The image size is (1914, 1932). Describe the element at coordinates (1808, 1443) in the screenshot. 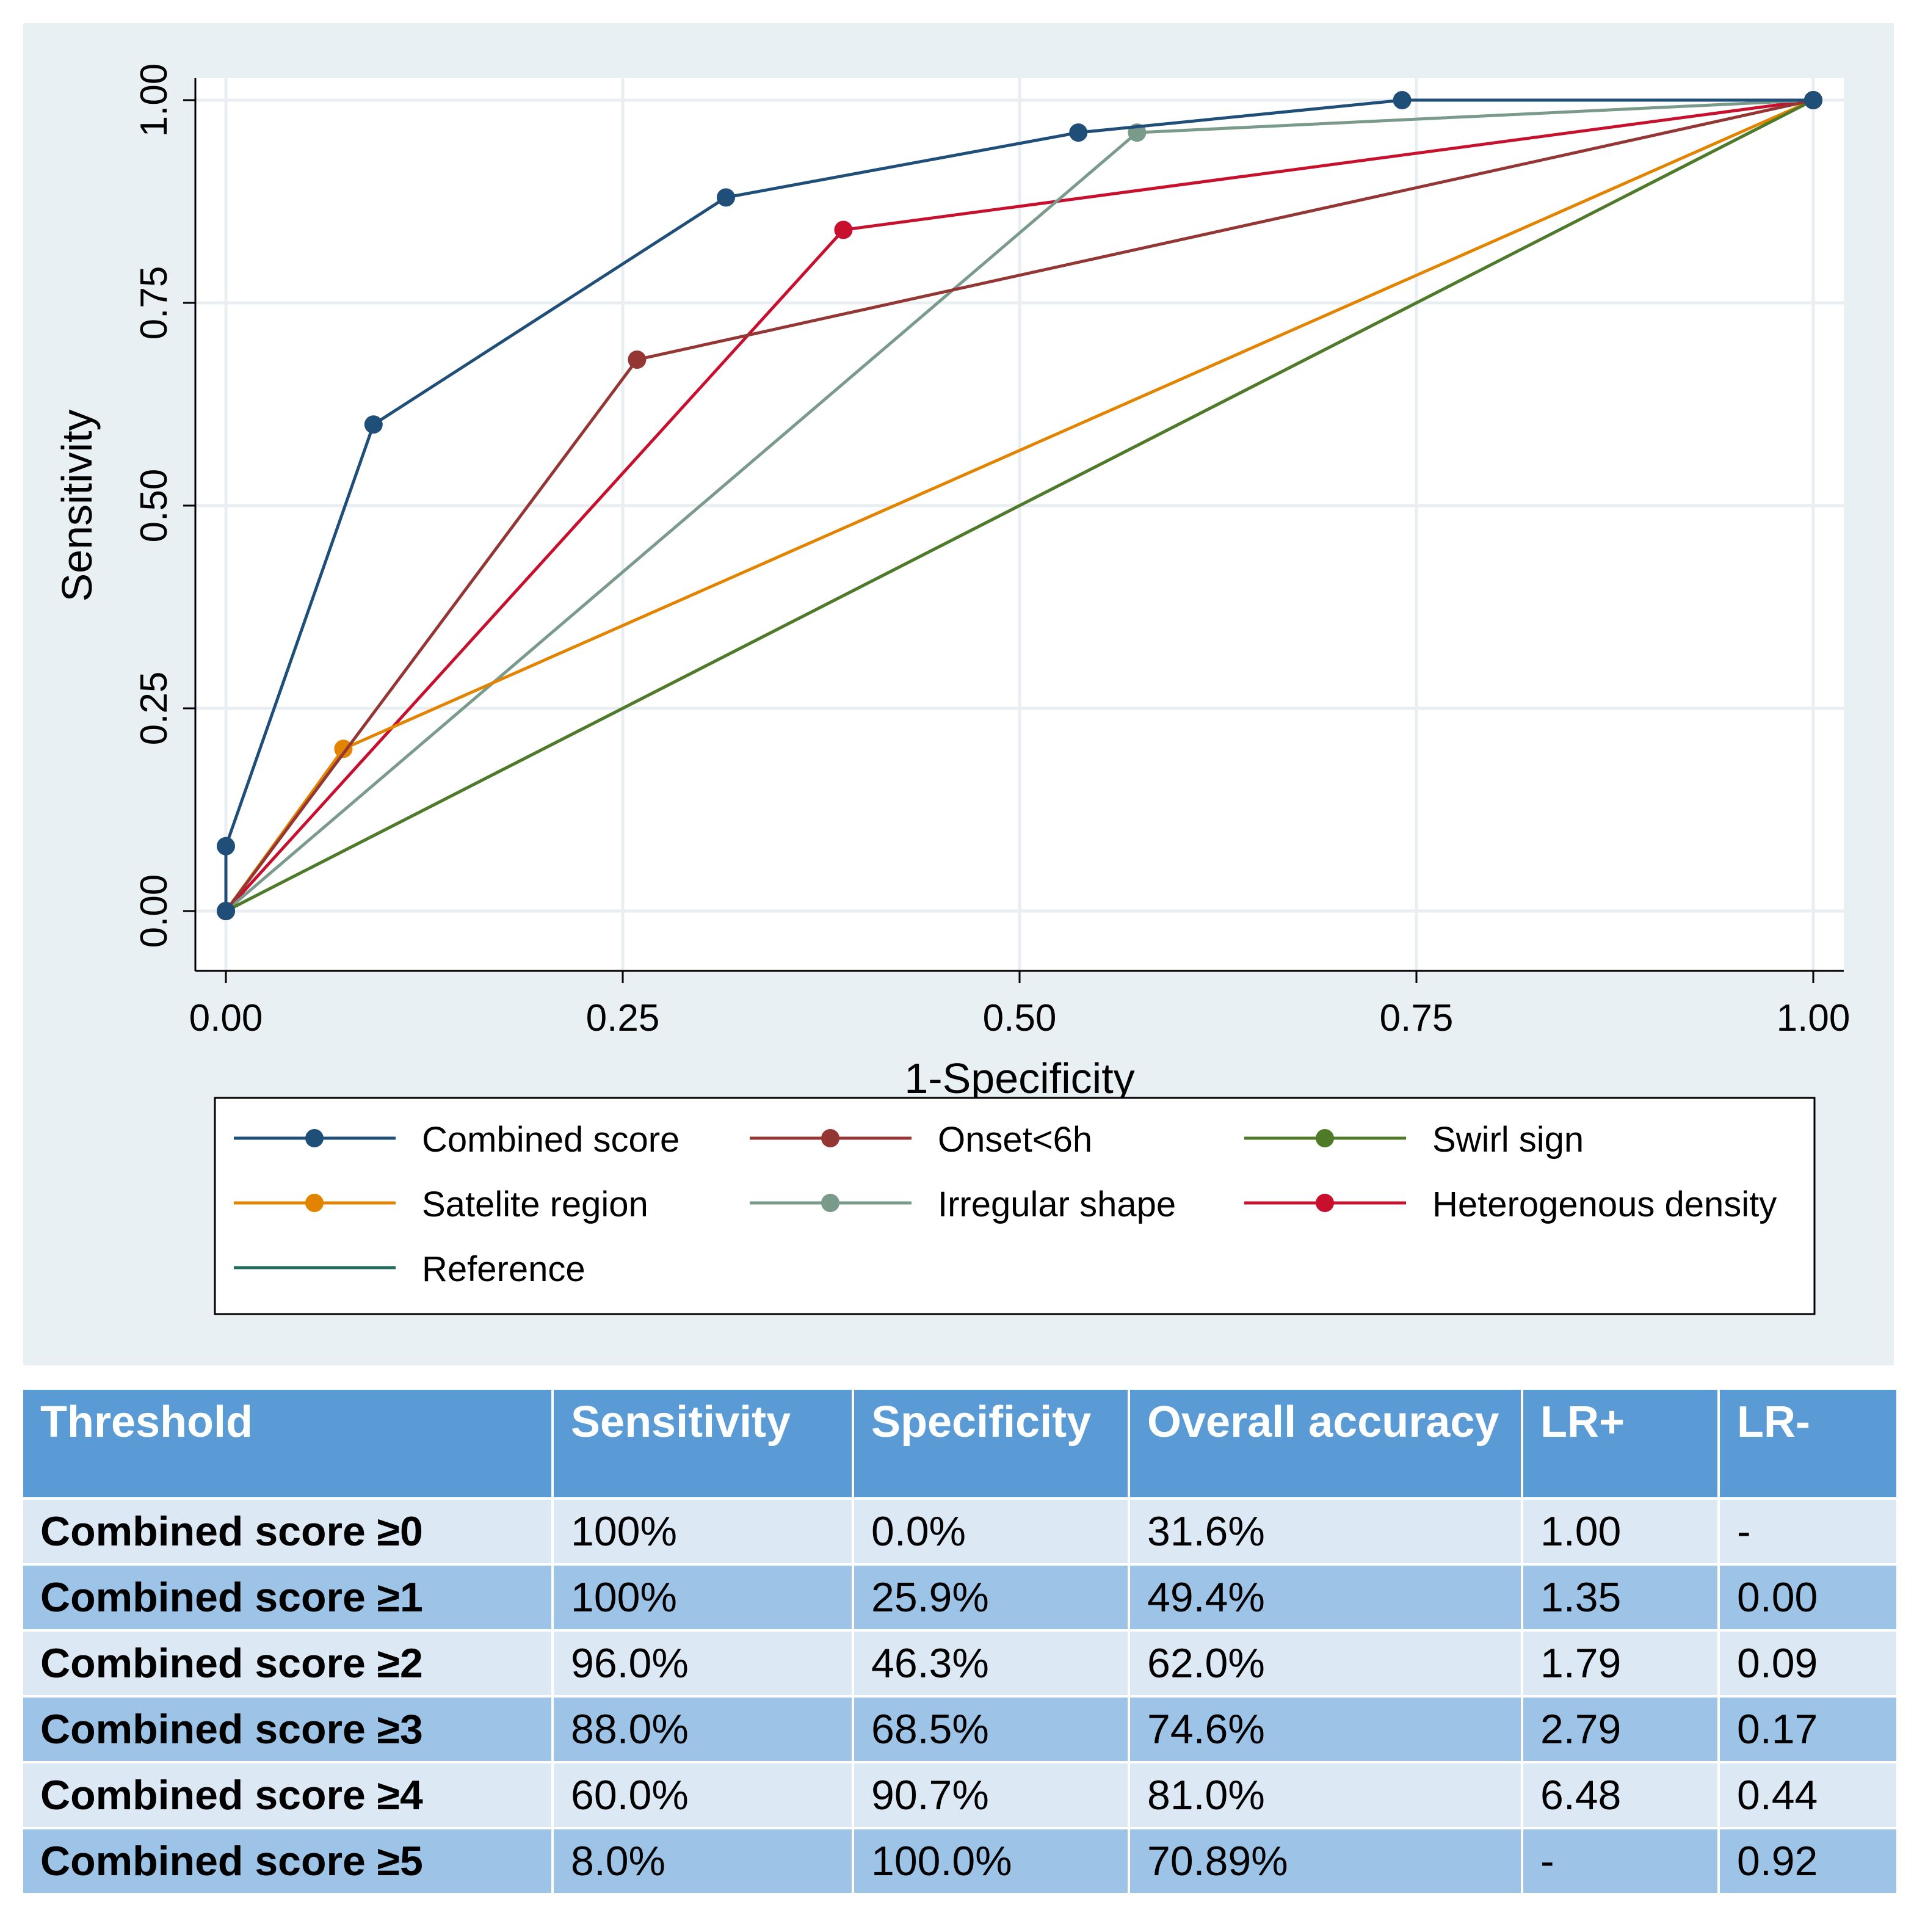

I see `header-lr-negative: LR-` at that location.